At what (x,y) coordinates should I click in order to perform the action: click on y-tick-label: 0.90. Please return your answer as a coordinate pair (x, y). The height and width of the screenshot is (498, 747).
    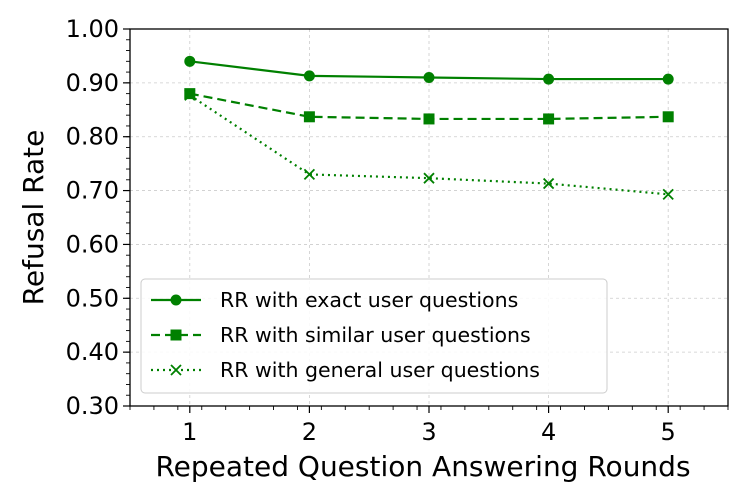
    Looking at the image, I should click on (92, 83).